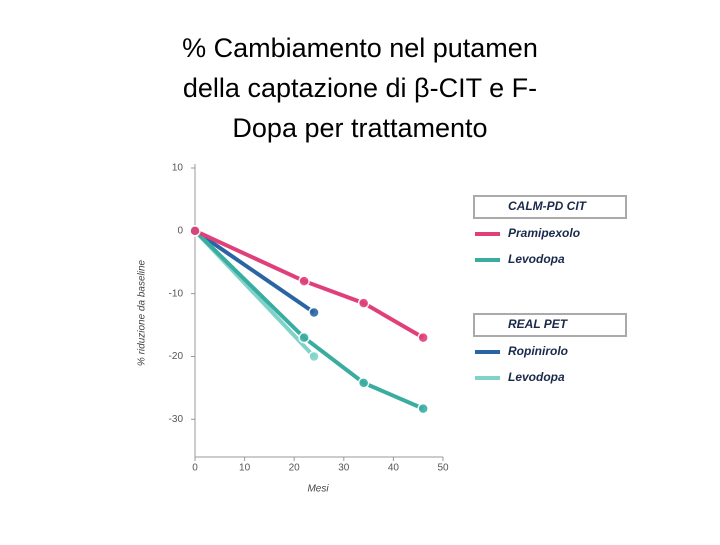 This screenshot has width=720, height=545. What do you see at coordinates (538, 351) in the screenshot?
I see `legend-label: Ropinirolo` at bounding box center [538, 351].